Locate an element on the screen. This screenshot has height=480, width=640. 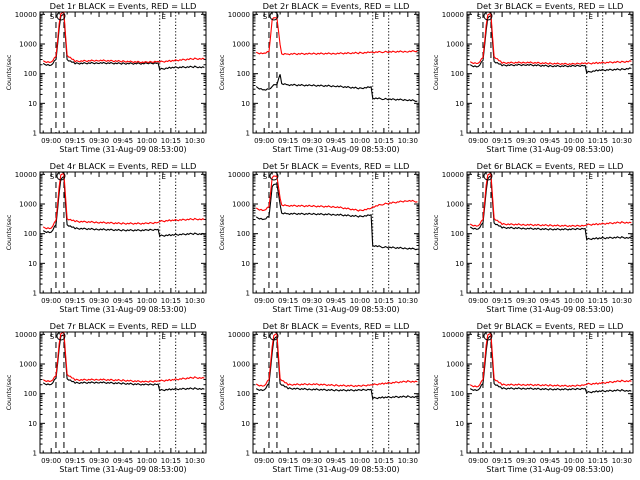
chart-title: Det 8r BLACK = Events, RED = LLD is located at coordinates (336, 326).